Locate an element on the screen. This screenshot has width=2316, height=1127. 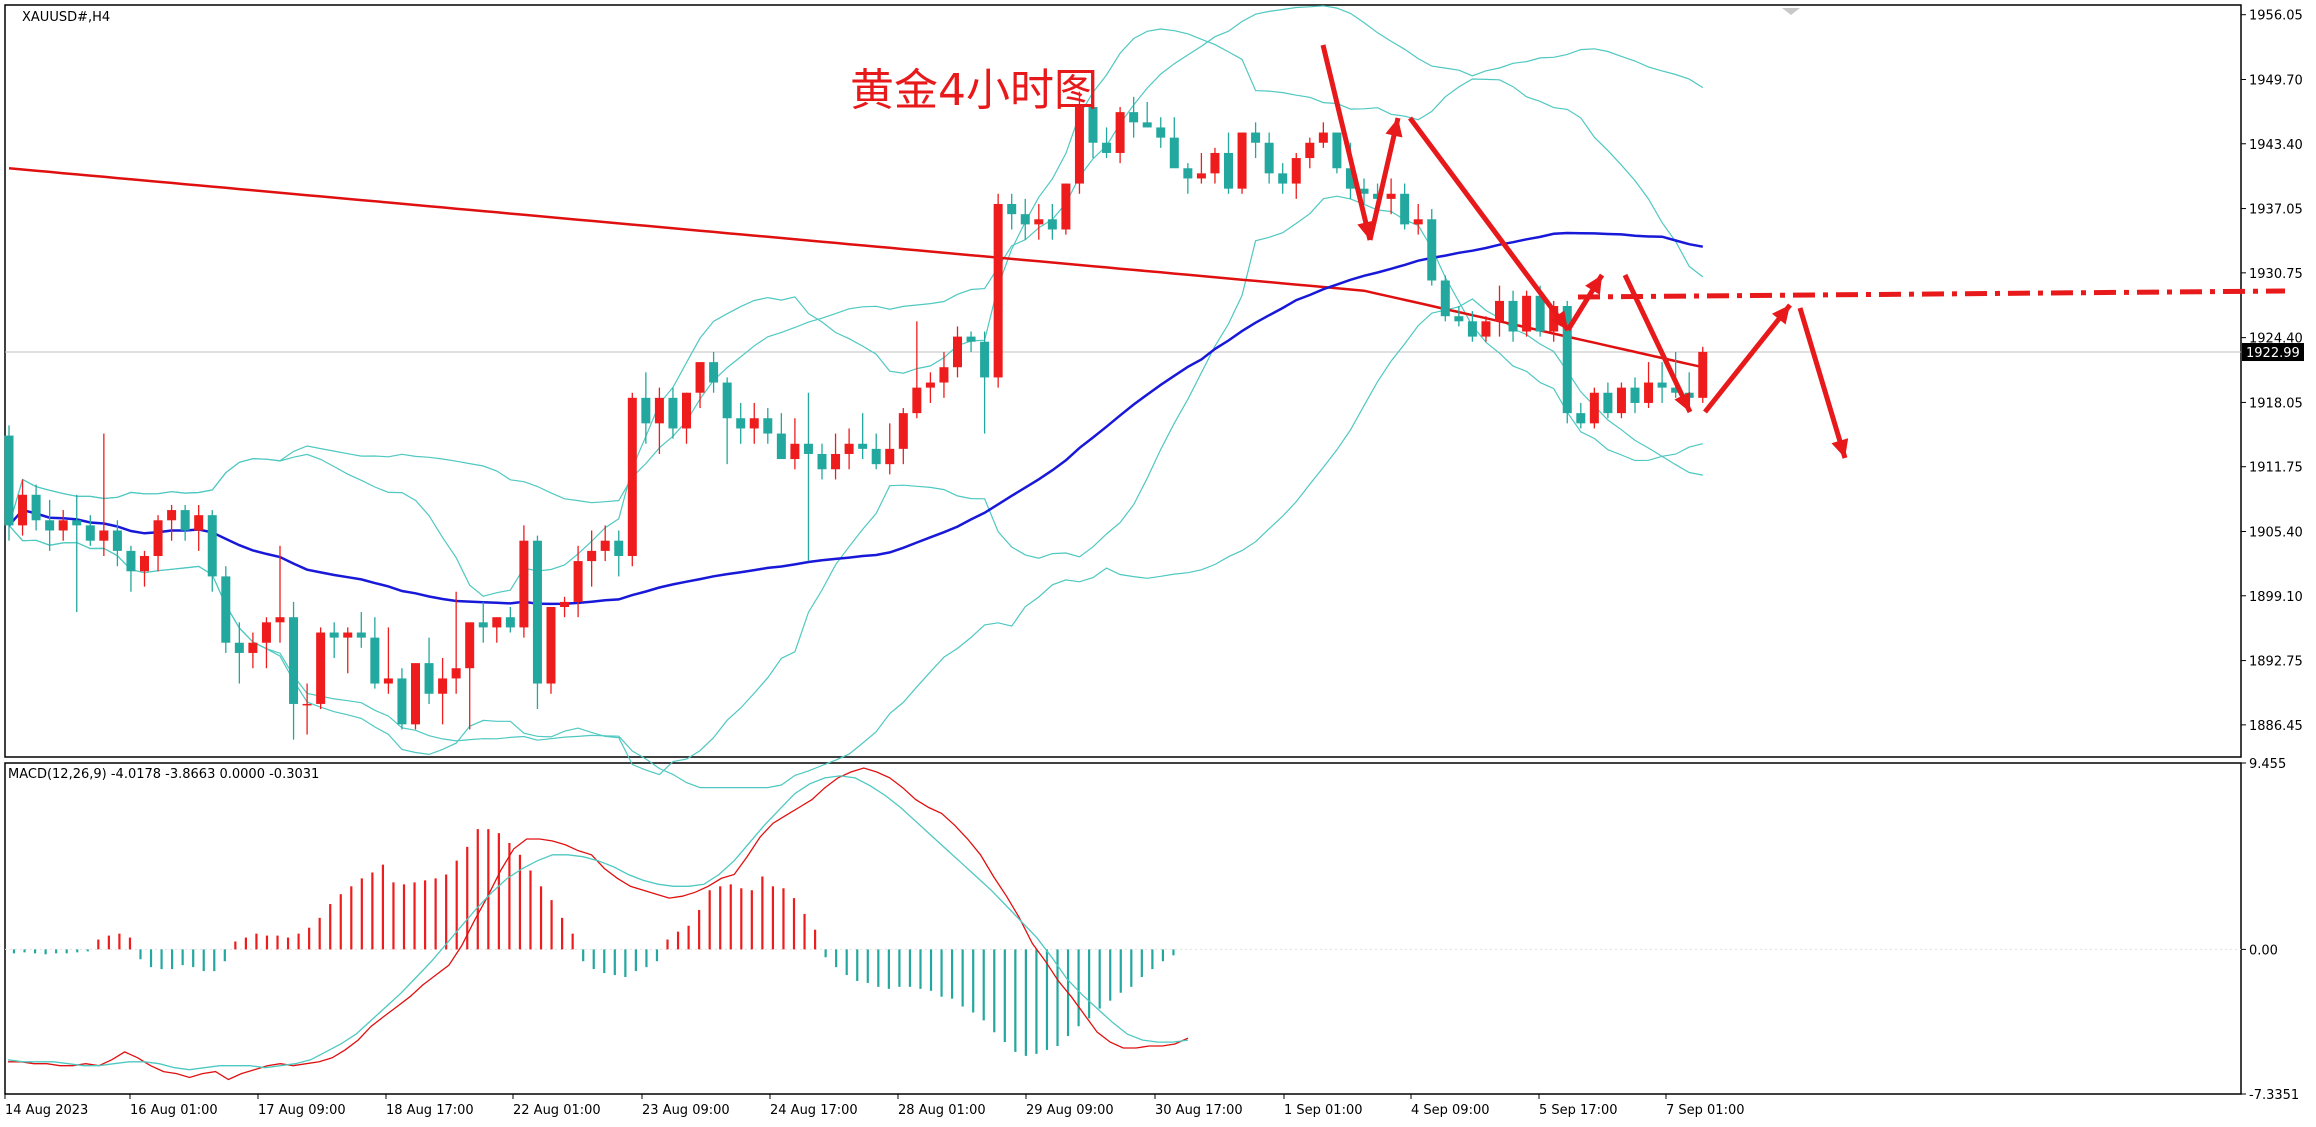
scroll-marker-icon is located at coordinates (1791, 11).